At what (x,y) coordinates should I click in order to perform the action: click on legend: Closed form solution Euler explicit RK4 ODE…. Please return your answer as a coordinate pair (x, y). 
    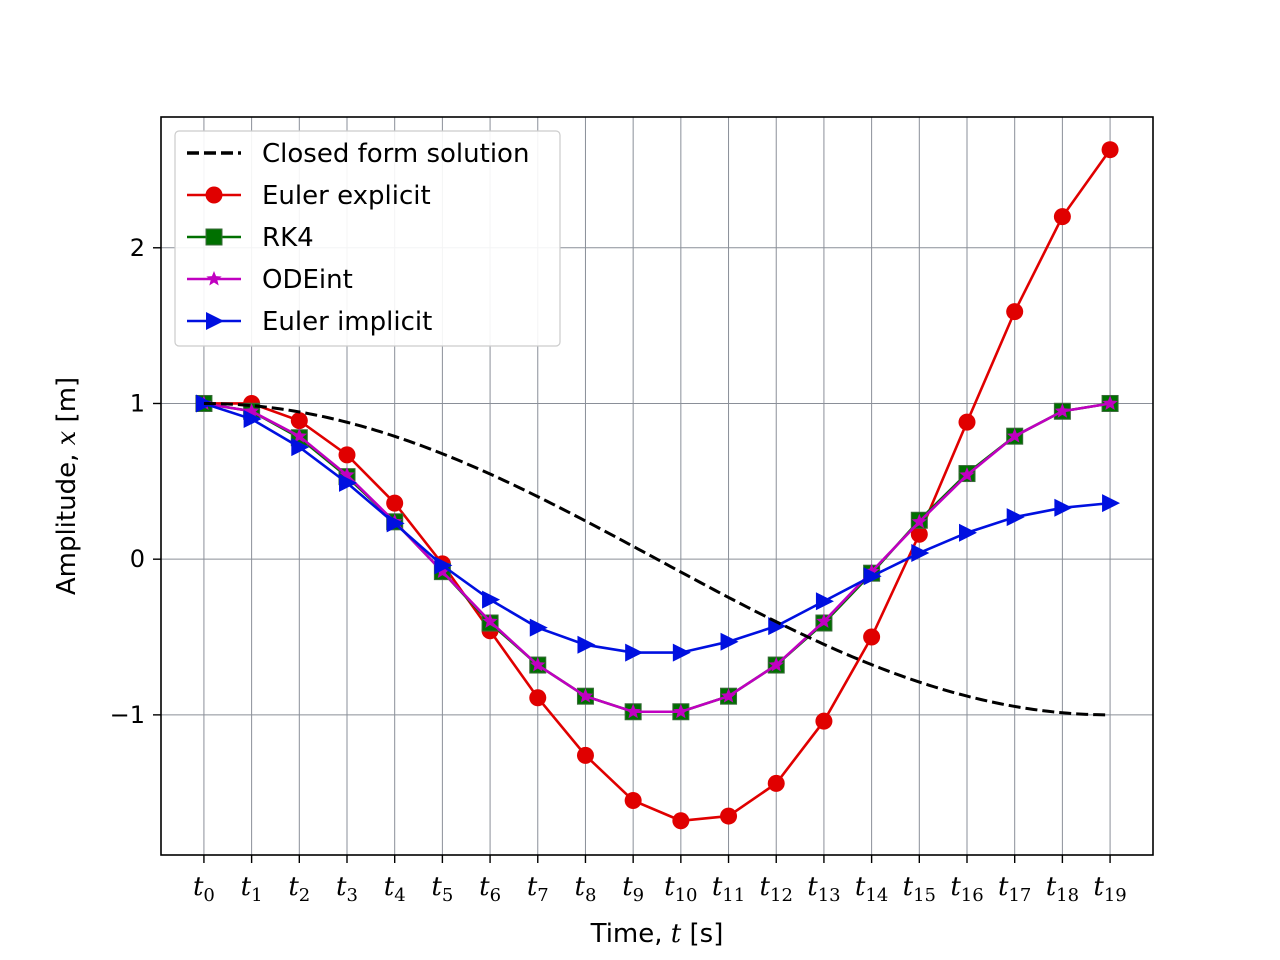
    Looking at the image, I should click on (367, 238).